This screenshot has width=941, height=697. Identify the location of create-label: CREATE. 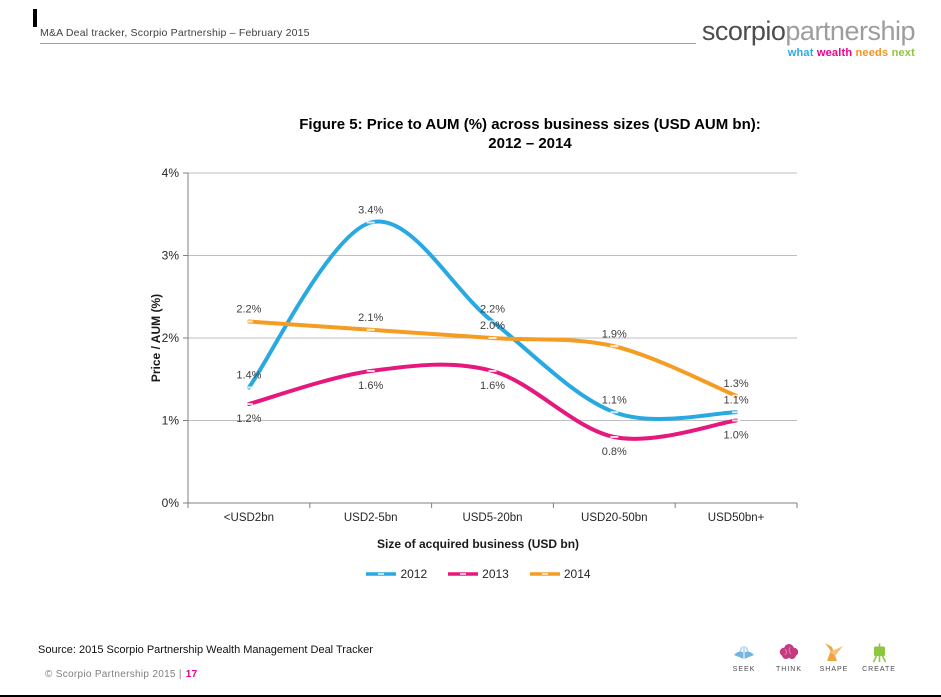
(879, 669).